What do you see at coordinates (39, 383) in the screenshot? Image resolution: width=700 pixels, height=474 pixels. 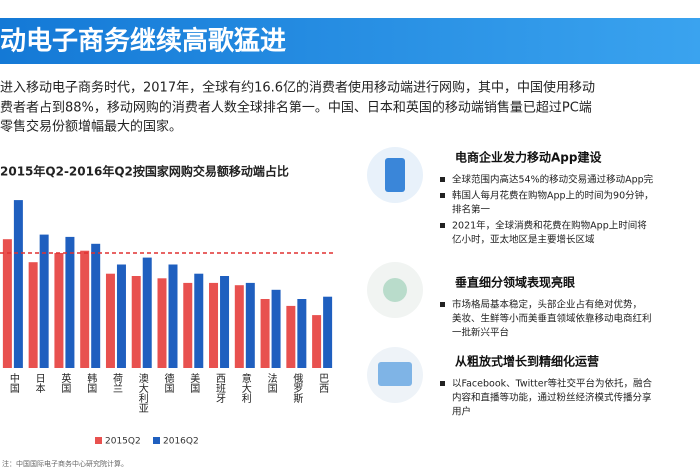 I see `x-tick-label: 日本` at bounding box center [39, 383].